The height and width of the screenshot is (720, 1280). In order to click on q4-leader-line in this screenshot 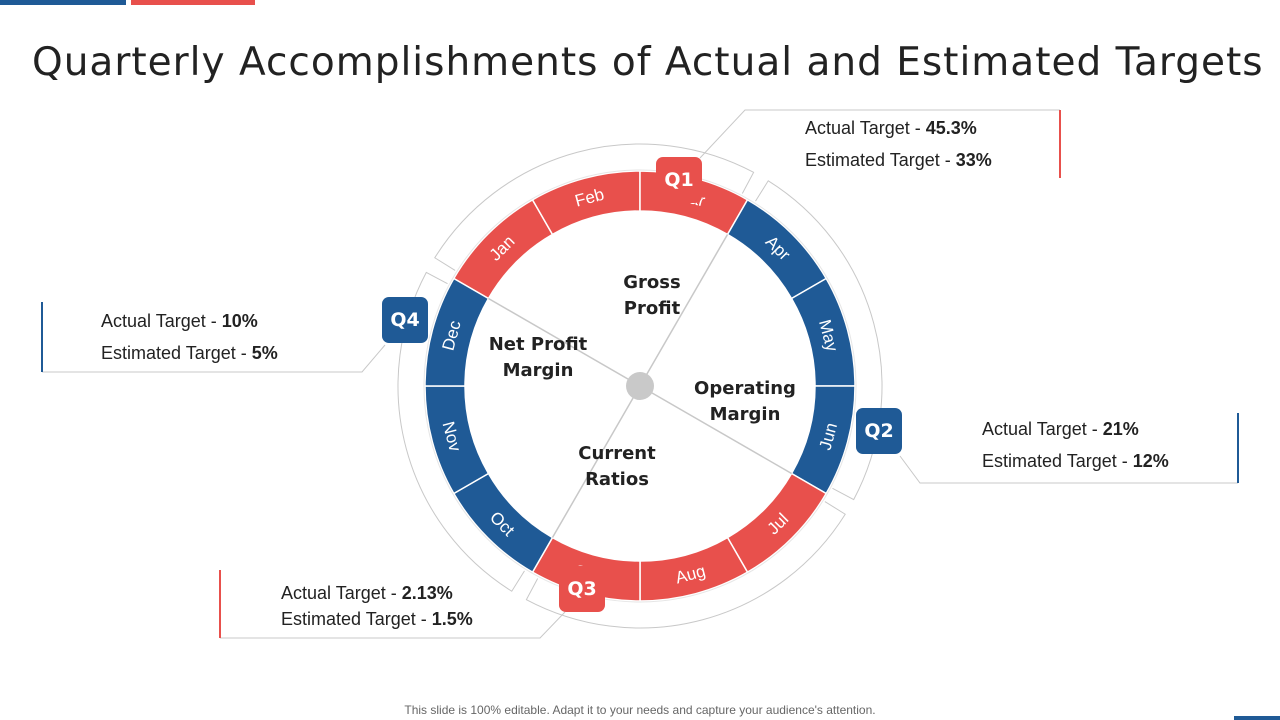, I will do `click(214, 358)`.